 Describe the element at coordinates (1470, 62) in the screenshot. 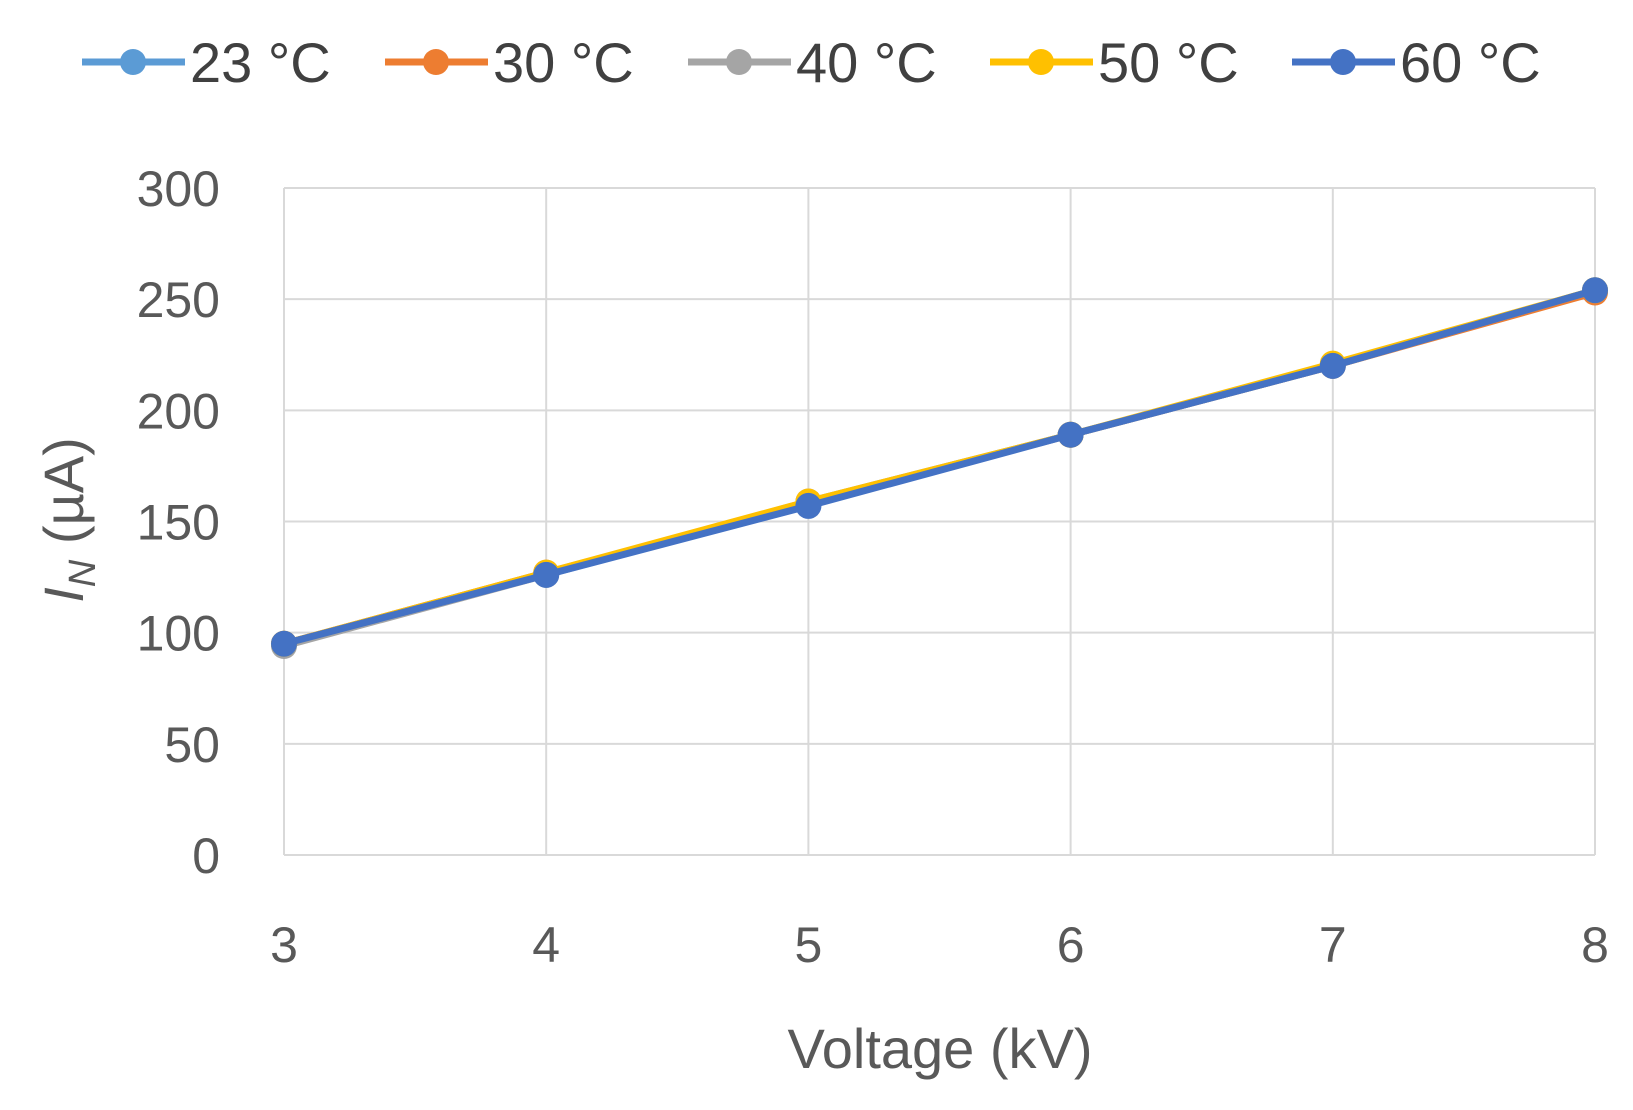

I see `legend-label: 60 °C` at that location.